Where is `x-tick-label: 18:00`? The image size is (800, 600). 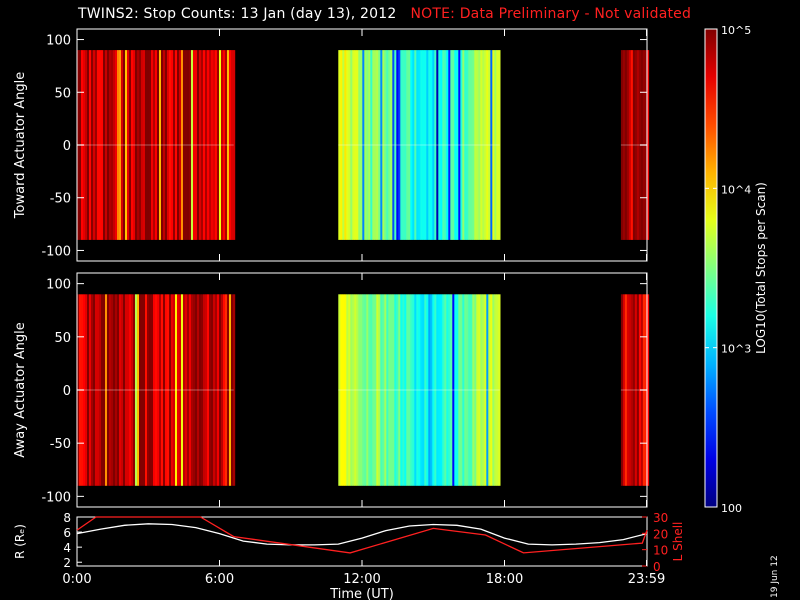 x-tick-label: 18:00 is located at coordinates (504, 579).